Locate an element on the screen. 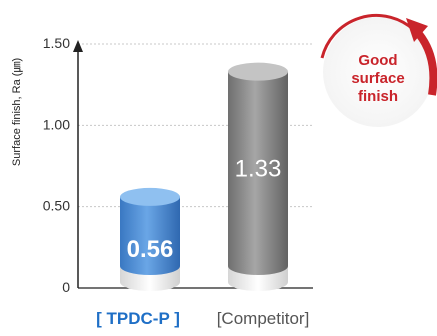  bar-tpdc is located at coordinates (150, 239).